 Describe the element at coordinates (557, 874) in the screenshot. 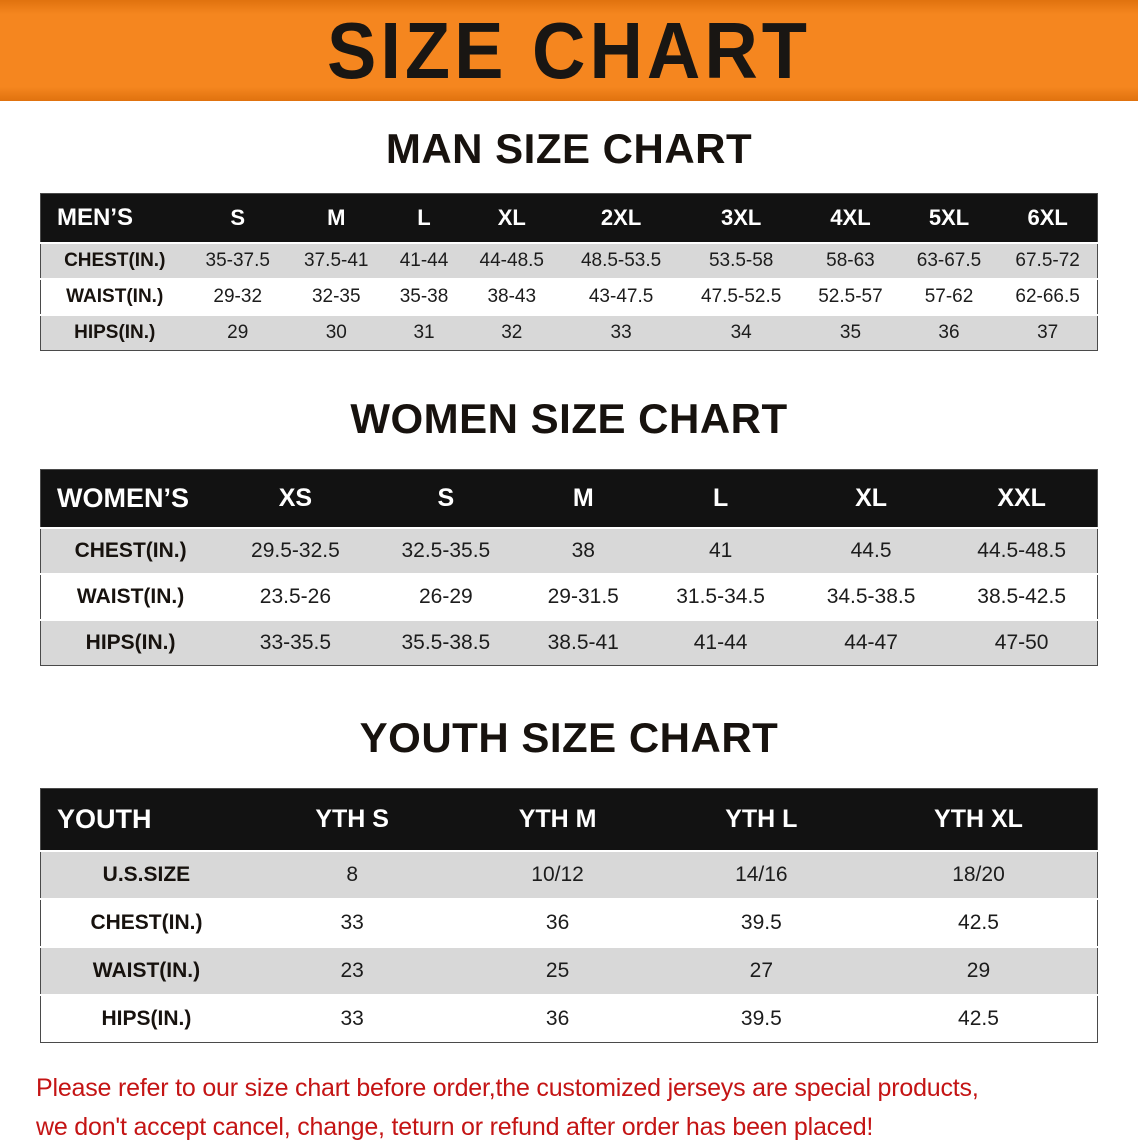

I see `value-cell: 10/12` at that location.